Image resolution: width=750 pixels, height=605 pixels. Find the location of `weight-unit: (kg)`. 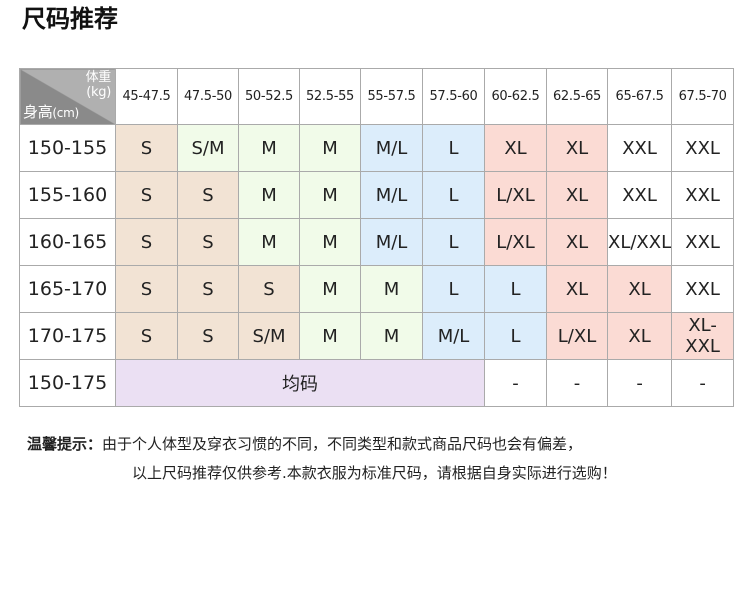

weight-unit: (kg) is located at coordinates (98, 92).